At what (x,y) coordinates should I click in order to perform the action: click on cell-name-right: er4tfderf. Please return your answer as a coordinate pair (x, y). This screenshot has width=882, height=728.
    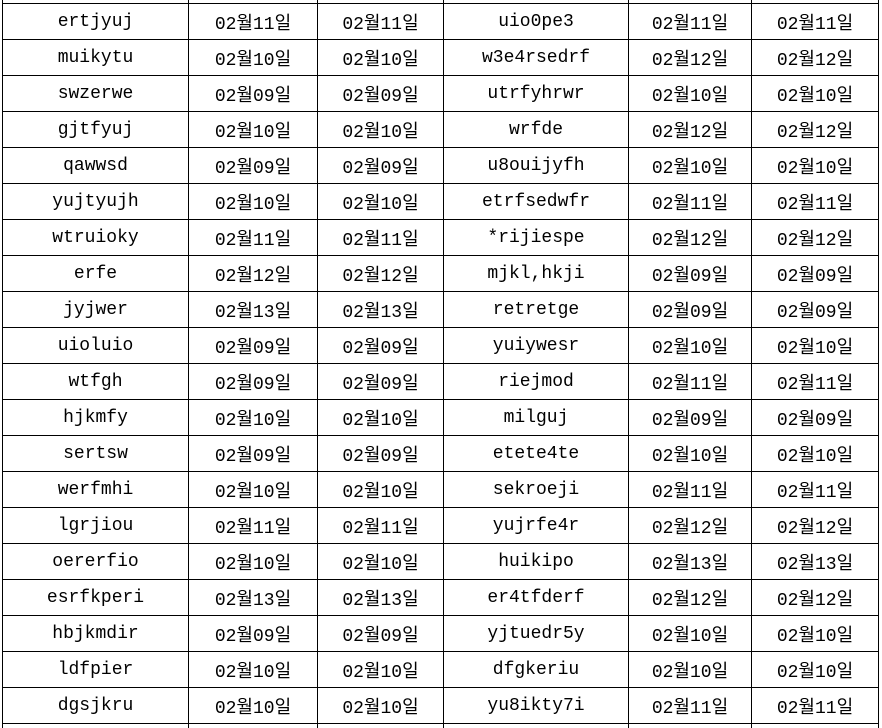
    Looking at the image, I should click on (536, 597).